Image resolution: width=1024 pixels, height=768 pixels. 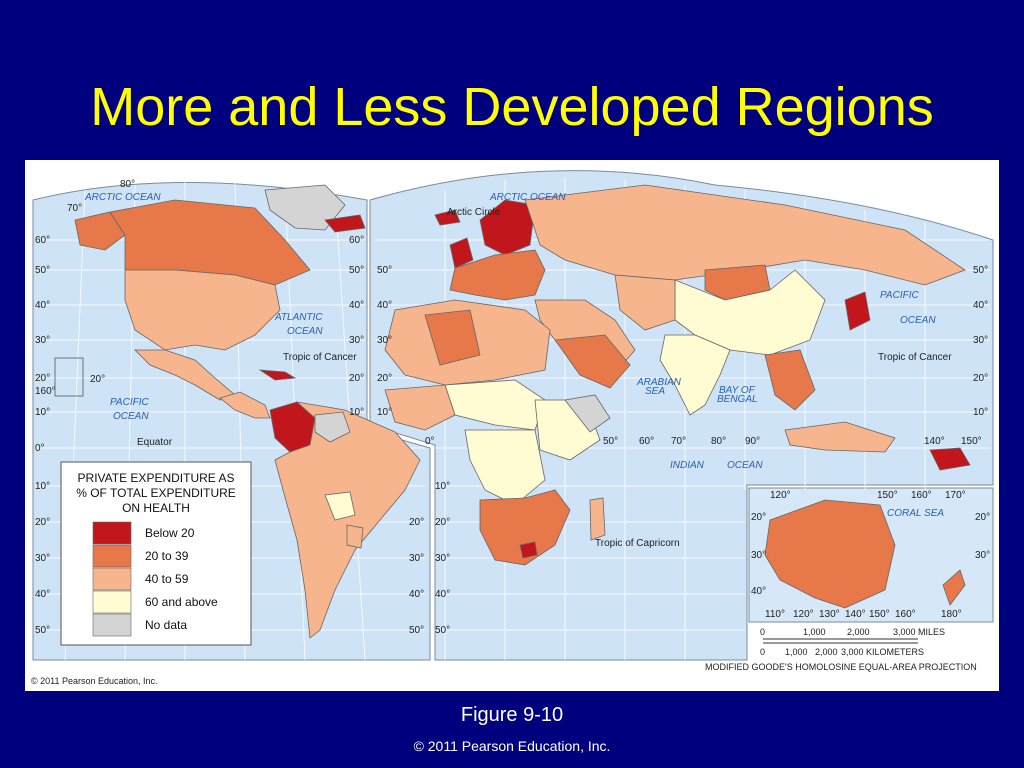 I want to click on region-south-africa-inner, so click(x=528, y=550).